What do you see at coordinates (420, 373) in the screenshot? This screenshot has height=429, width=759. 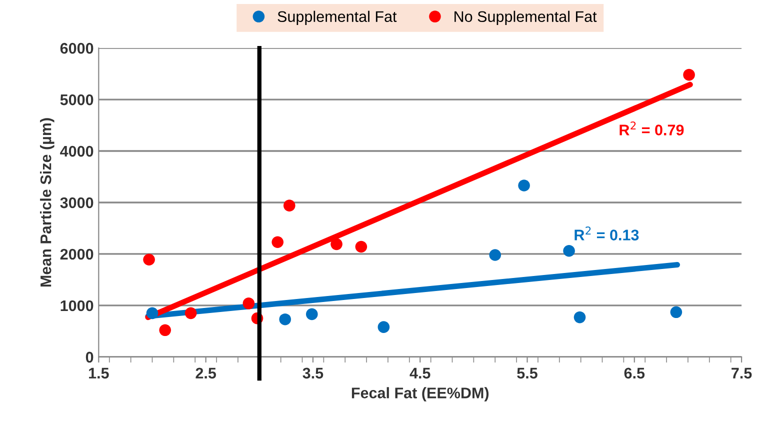 I see `x-tick-label: 4.5` at bounding box center [420, 373].